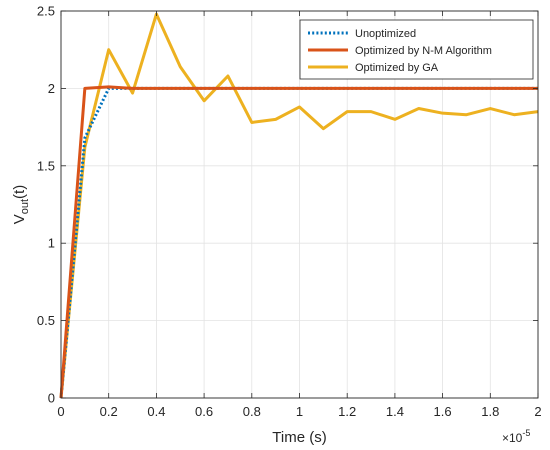 The height and width of the screenshot is (450, 550). I want to click on x-tick-label: 0, so click(60, 411).